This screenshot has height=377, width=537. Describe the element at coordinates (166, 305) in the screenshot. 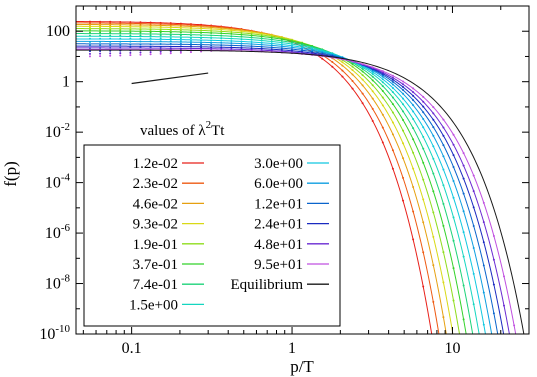

I see `legend-entry: 1.5e+00` at that location.